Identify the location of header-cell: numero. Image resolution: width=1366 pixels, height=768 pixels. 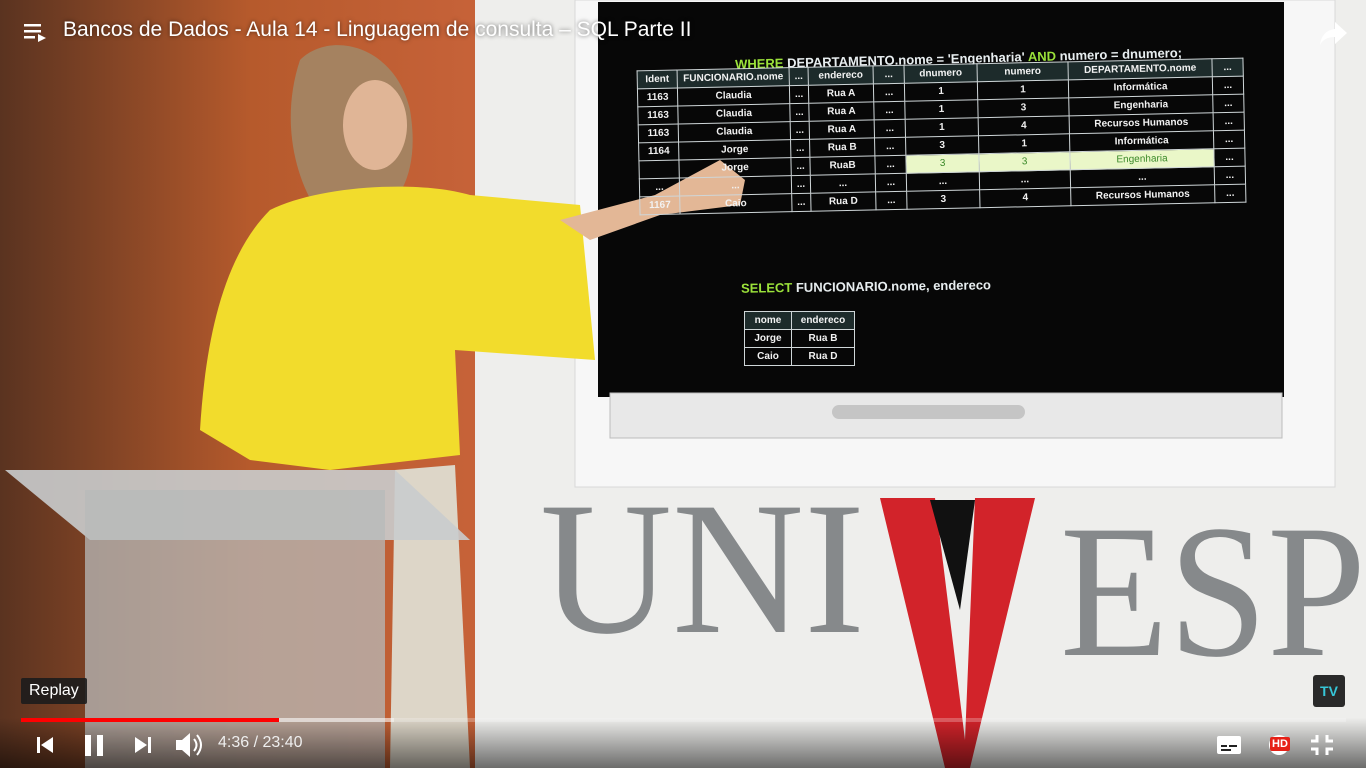
(1022, 71).